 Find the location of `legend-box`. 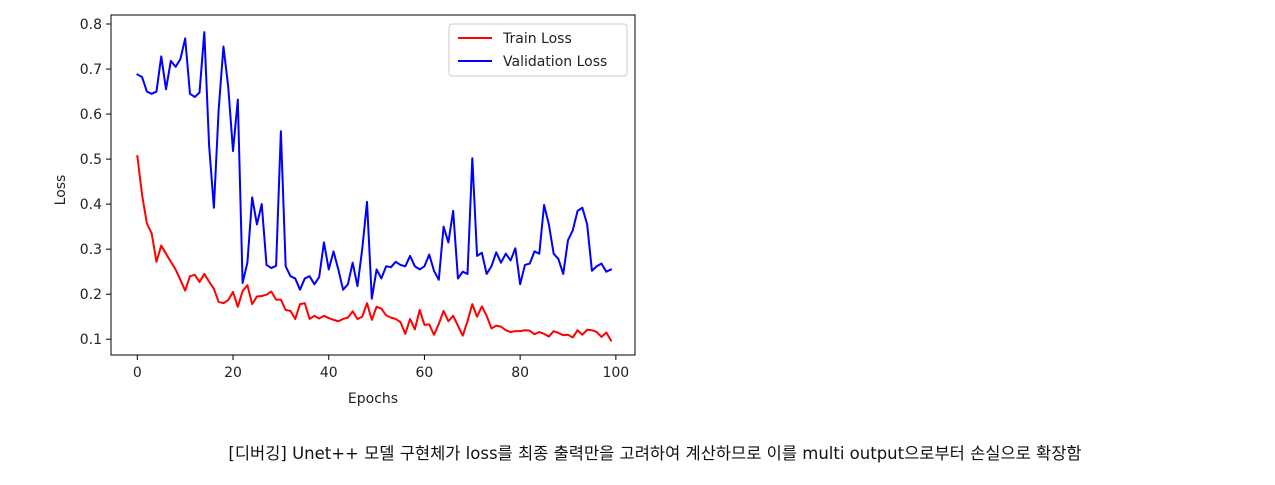

legend-box is located at coordinates (538, 50).